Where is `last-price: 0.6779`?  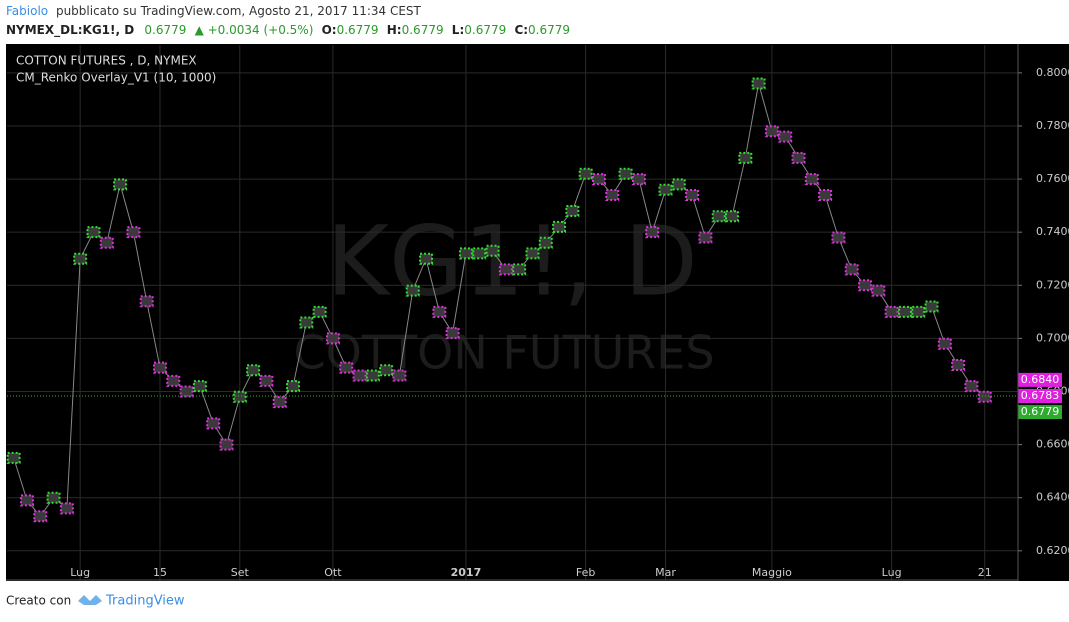 last-price: 0.6779 is located at coordinates (165, 30).